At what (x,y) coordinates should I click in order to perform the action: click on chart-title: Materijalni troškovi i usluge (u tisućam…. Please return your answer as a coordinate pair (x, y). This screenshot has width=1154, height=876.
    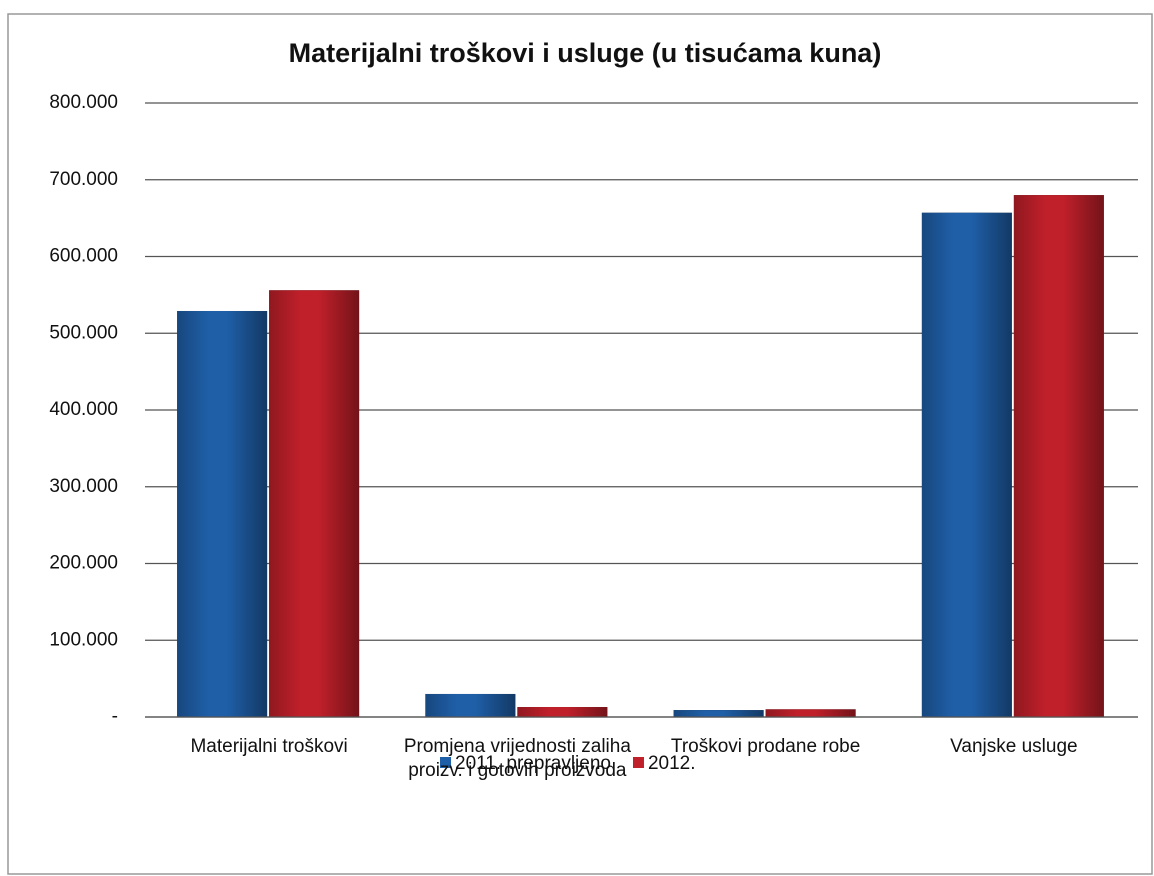
    Looking at the image, I should click on (585, 53).